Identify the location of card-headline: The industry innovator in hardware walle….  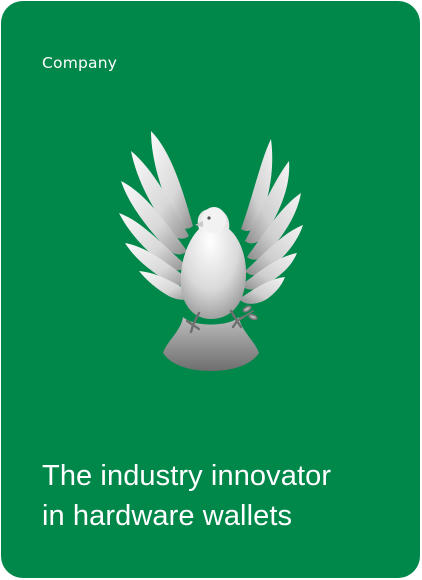
(222, 496).